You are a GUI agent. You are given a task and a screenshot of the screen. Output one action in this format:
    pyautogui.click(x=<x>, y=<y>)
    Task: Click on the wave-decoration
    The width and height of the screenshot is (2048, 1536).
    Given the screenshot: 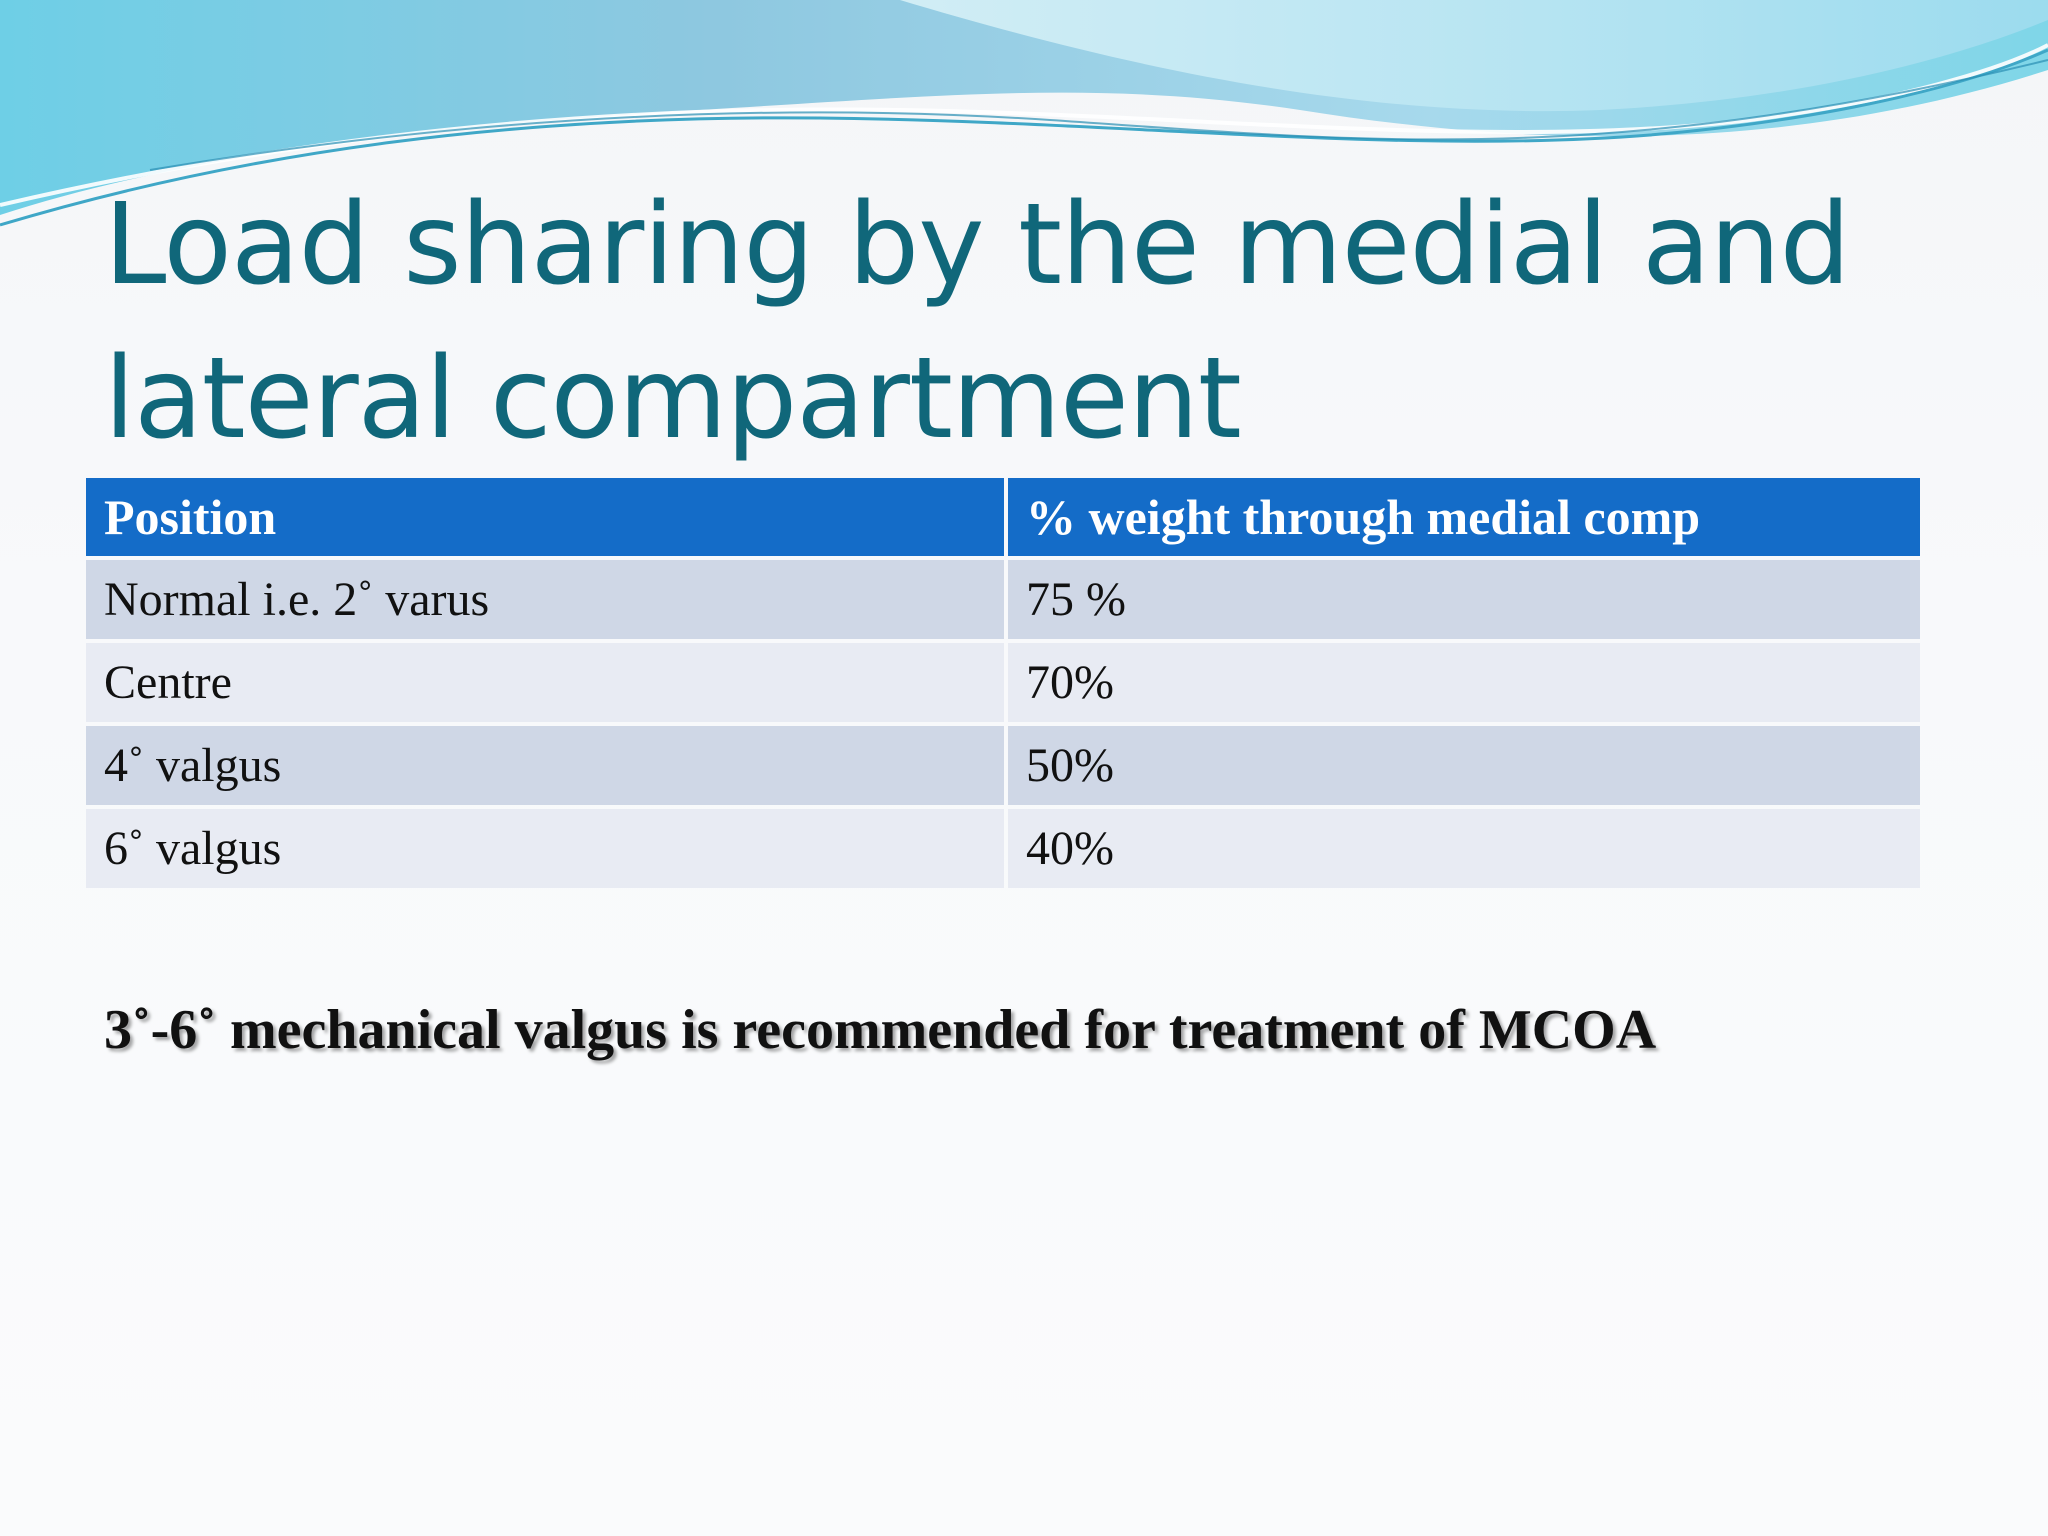 What is the action you would take?
    pyautogui.click(x=1024, y=113)
    